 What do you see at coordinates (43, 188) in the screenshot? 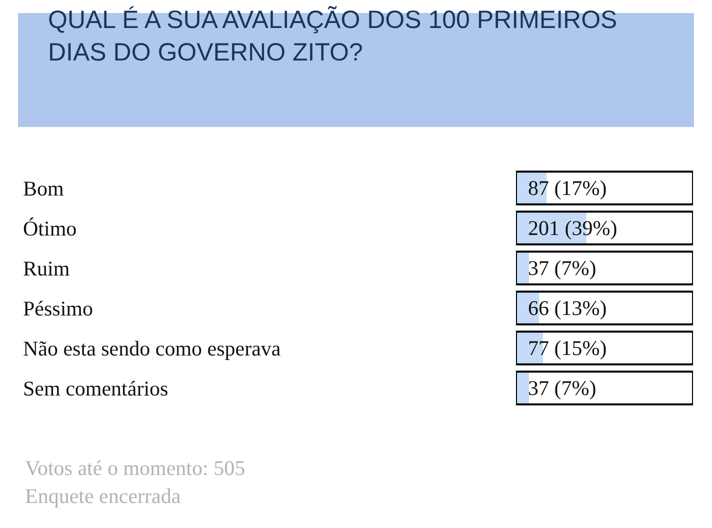
I see `y-tick-label: Bom` at bounding box center [43, 188].